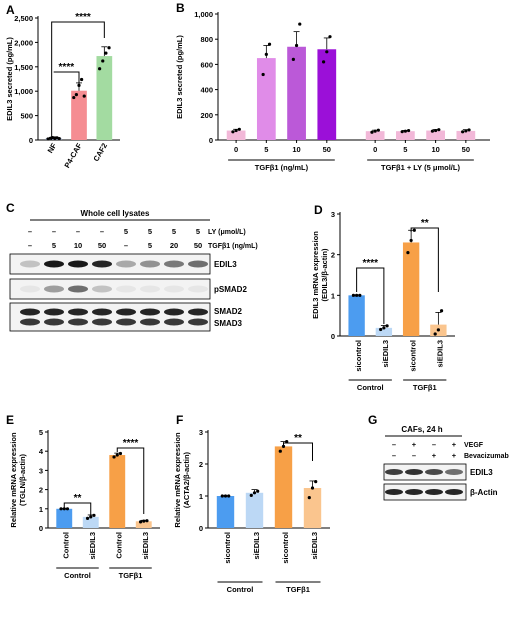  What do you see at coordinates (228, 311) in the screenshot?
I see `blot-label: SMAD2` at bounding box center [228, 311].